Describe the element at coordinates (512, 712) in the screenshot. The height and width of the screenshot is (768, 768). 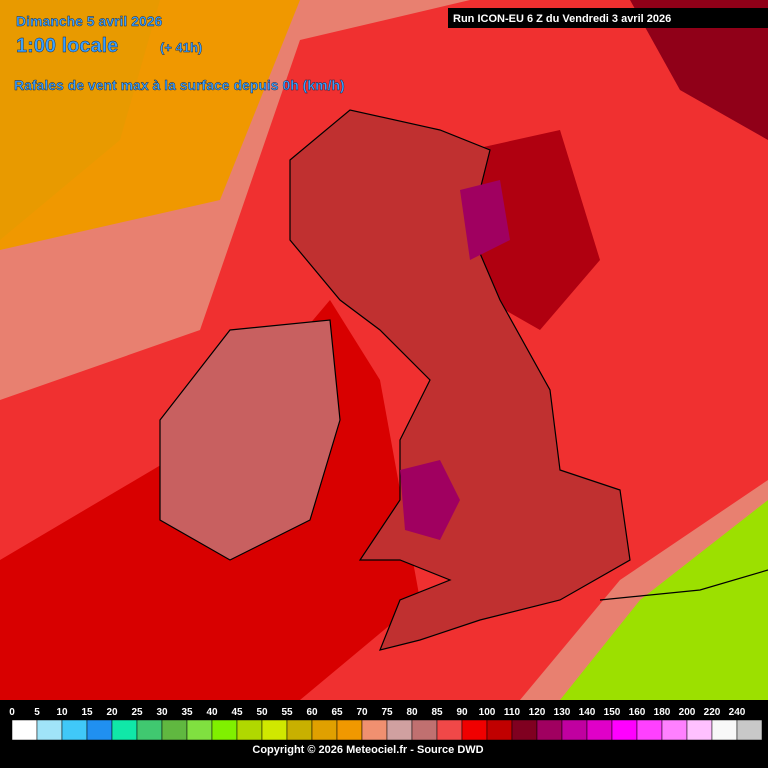
I see `legend-label: 110` at that location.